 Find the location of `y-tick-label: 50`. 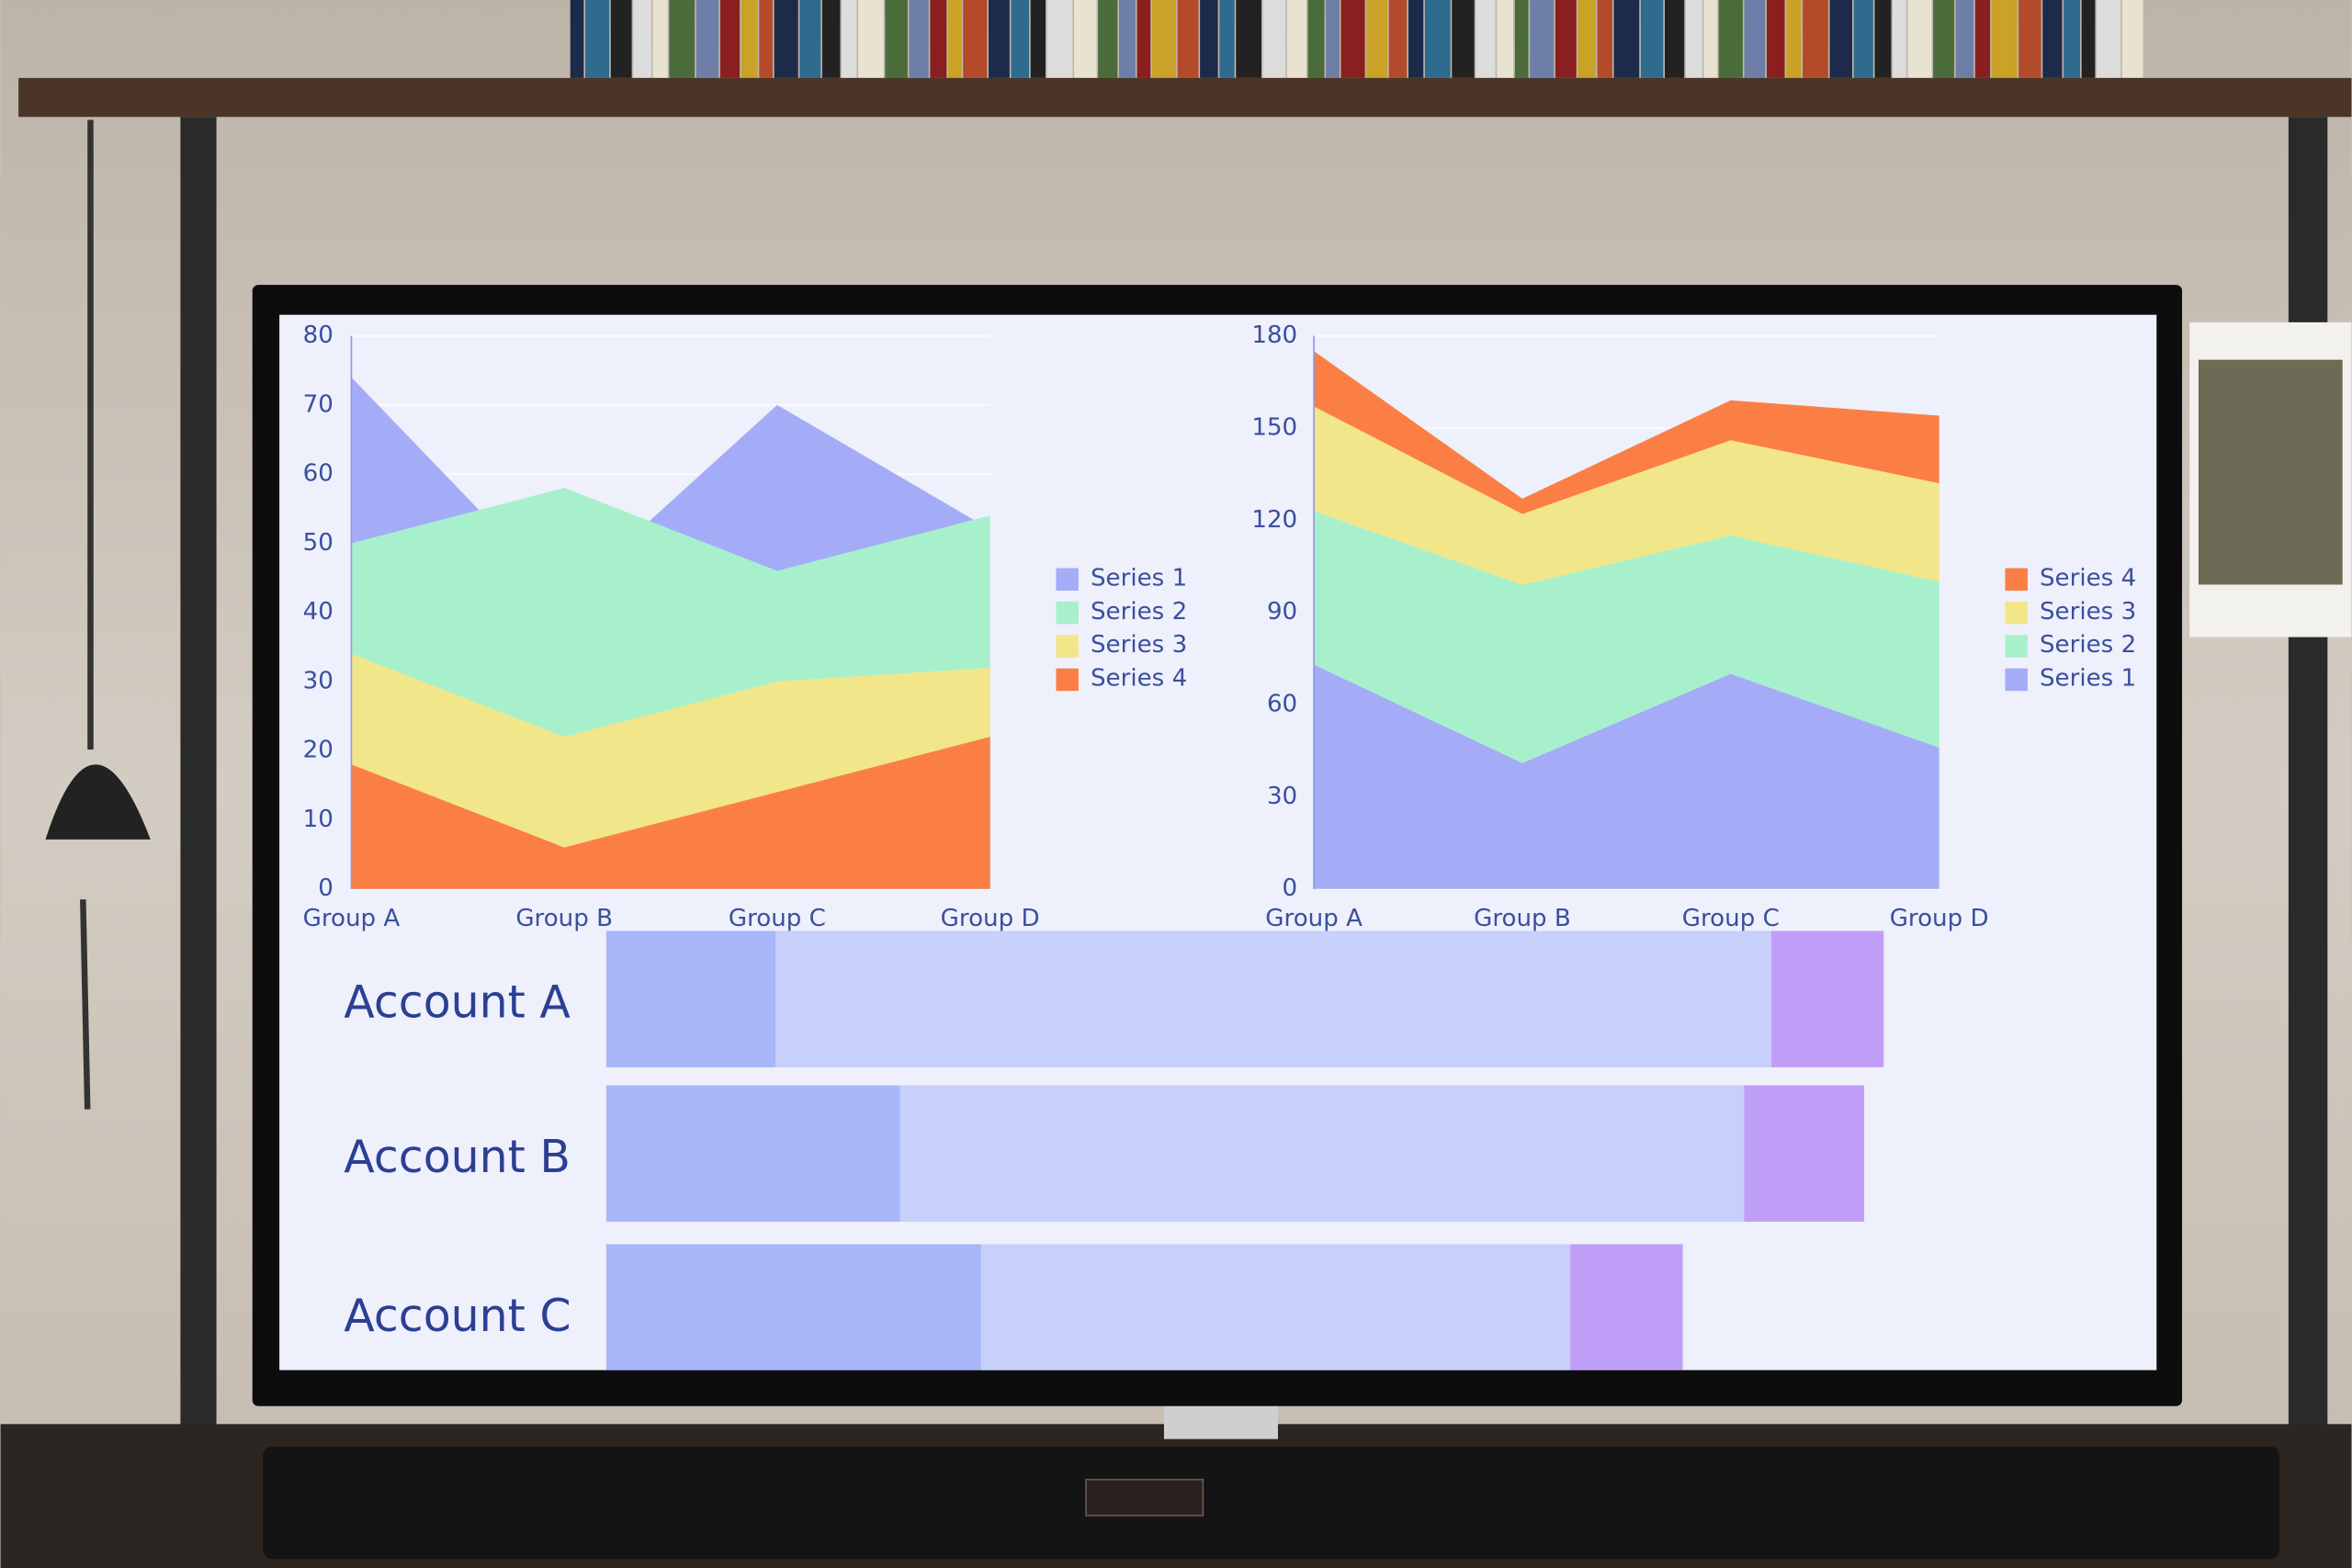

y-tick-label: 50 is located at coordinates (318, 543).